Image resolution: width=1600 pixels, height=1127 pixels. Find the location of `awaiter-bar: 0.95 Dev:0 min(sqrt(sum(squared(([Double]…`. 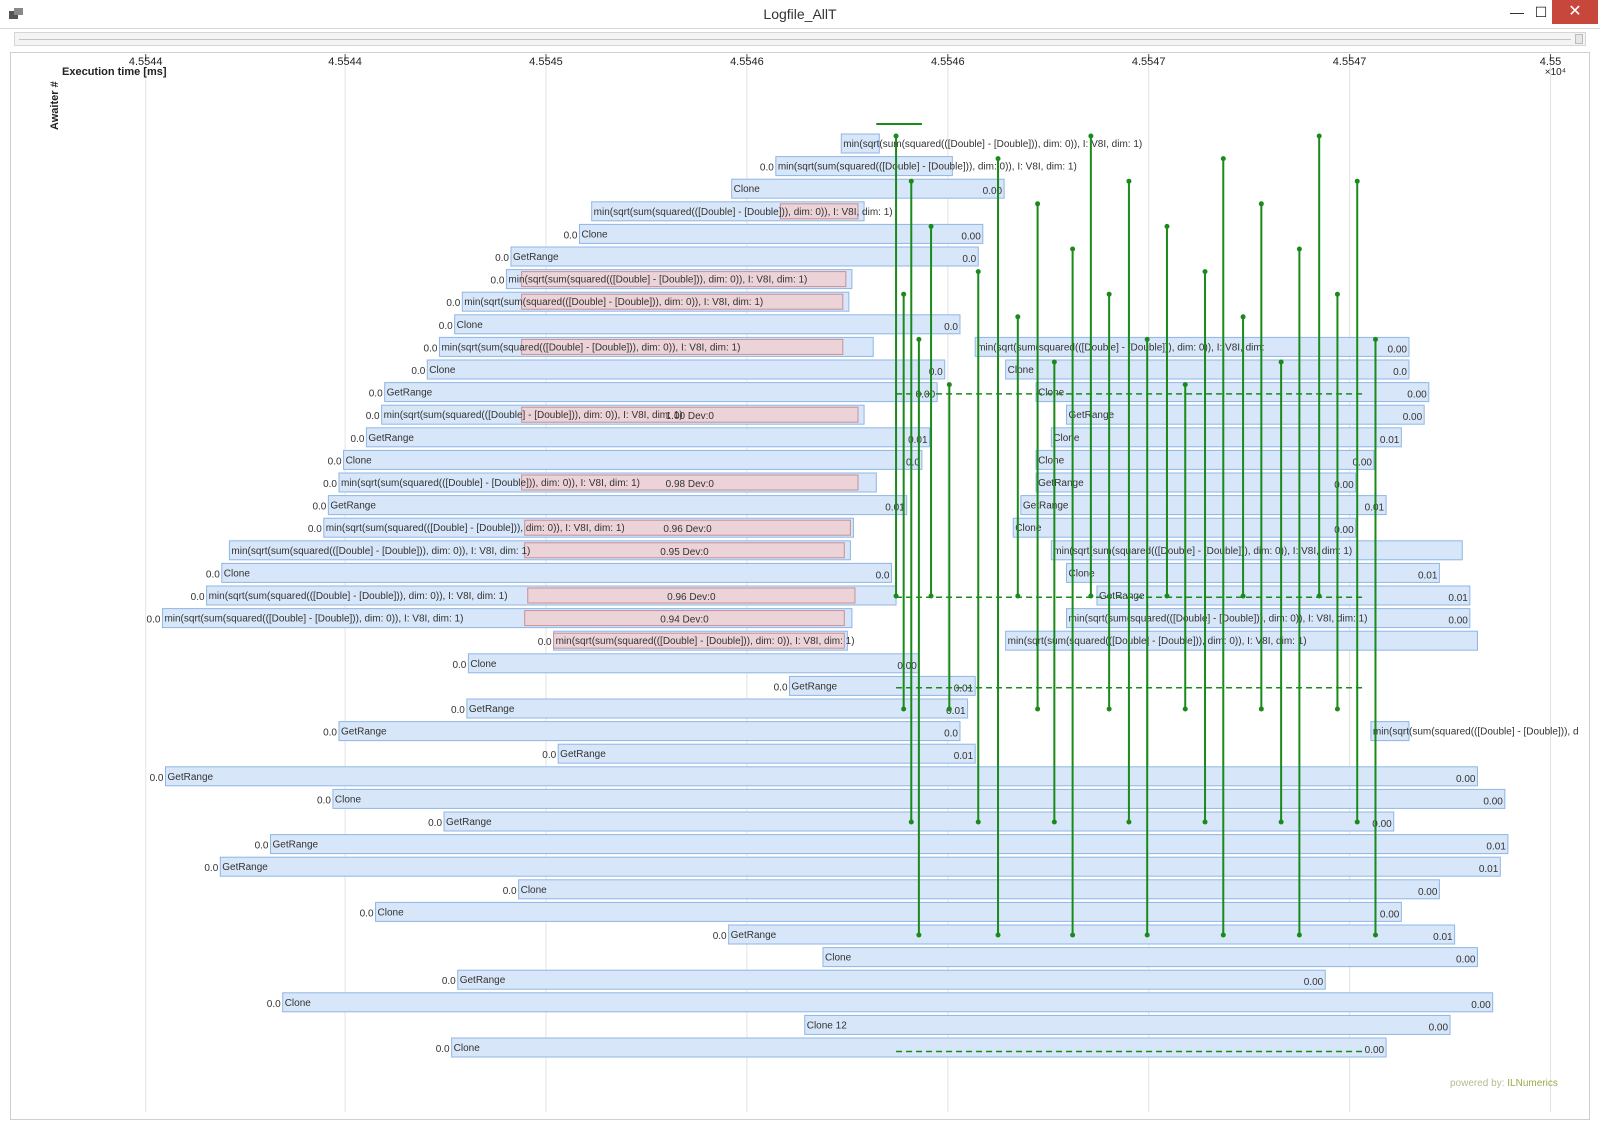

awaiter-bar: 0.95 Dev:0 min(sqrt(sum(squared(([Double]… is located at coordinates (539, 550).